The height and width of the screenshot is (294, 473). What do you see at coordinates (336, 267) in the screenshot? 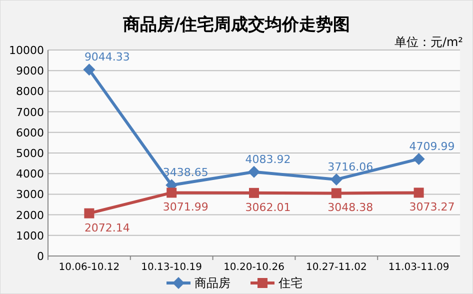
I see `x-tick-label: 10.27-11.02` at bounding box center [336, 267].